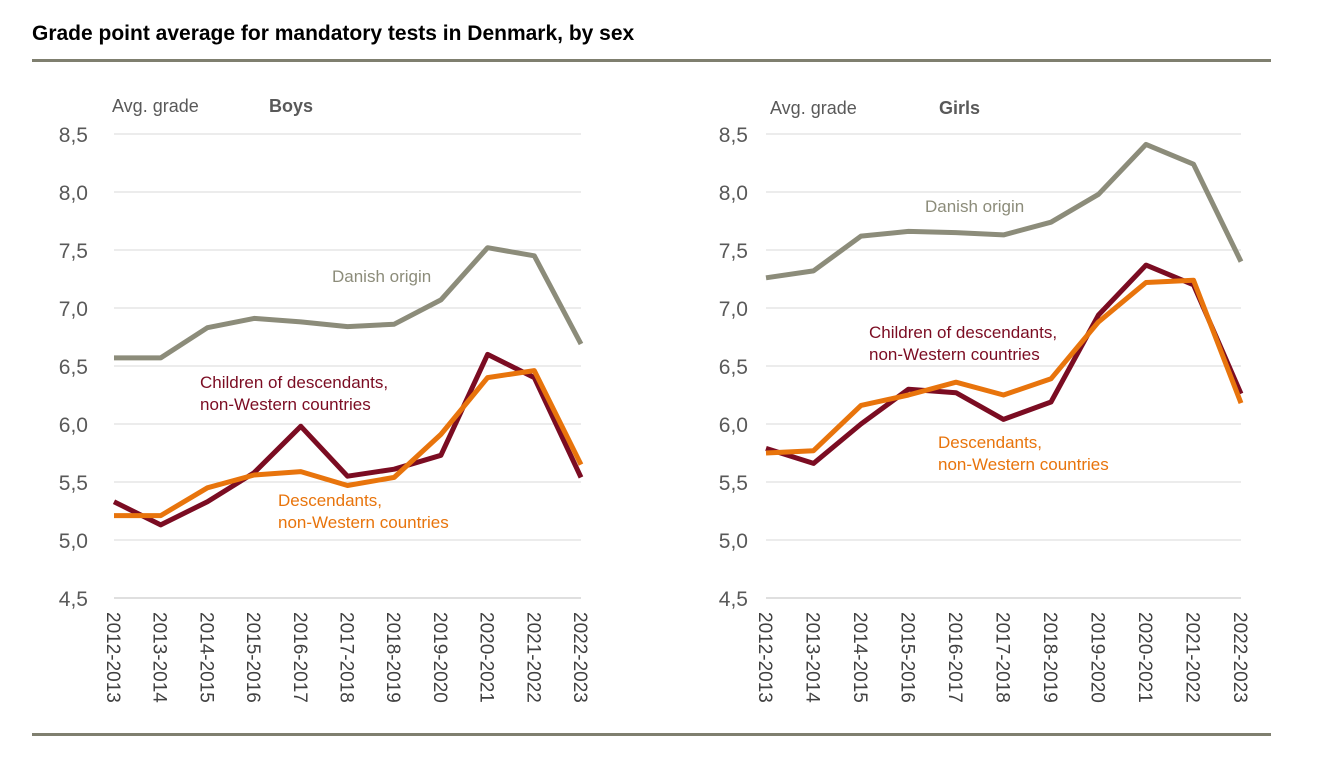 The height and width of the screenshot is (757, 1321). I want to click on boys-y-tick-label: 7,5, so click(73, 251).